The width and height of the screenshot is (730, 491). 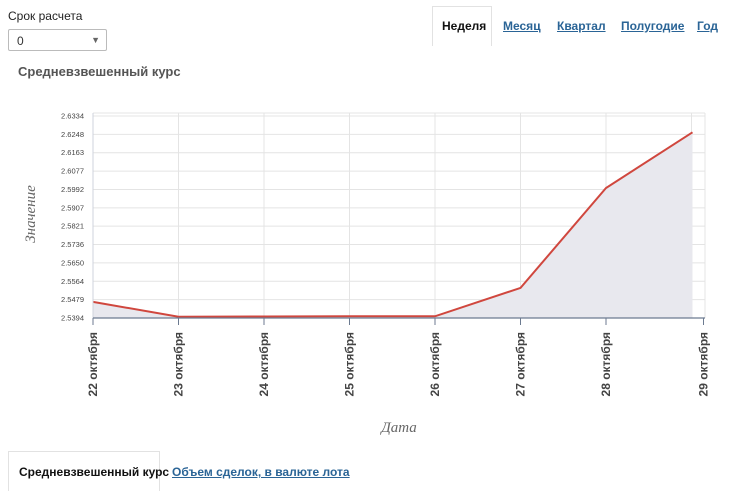 What do you see at coordinates (435, 364) in the screenshot?
I see `x-tick-label: 26 октября` at bounding box center [435, 364].